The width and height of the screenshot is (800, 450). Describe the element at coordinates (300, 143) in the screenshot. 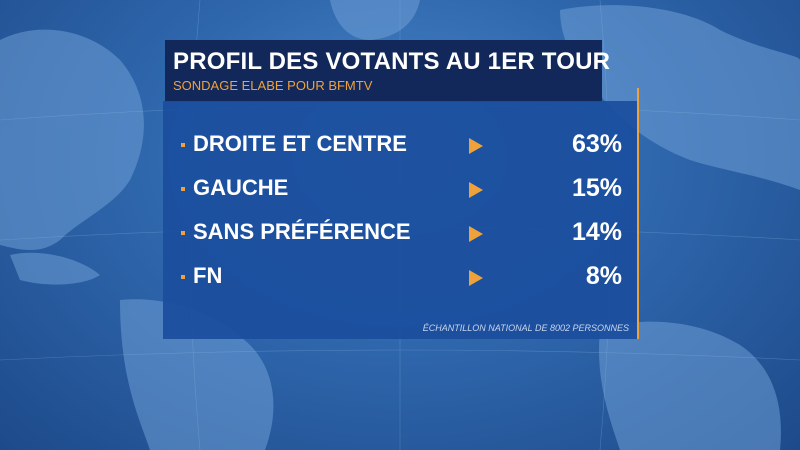

I see `category-label: DROITE ET CENTRE` at that location.